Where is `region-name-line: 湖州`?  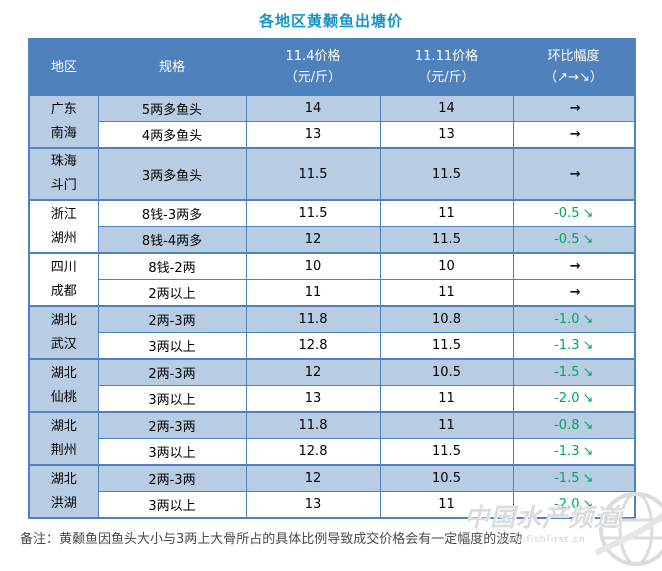
region-name-line: 湖州 is located at coordinates (63, 238).